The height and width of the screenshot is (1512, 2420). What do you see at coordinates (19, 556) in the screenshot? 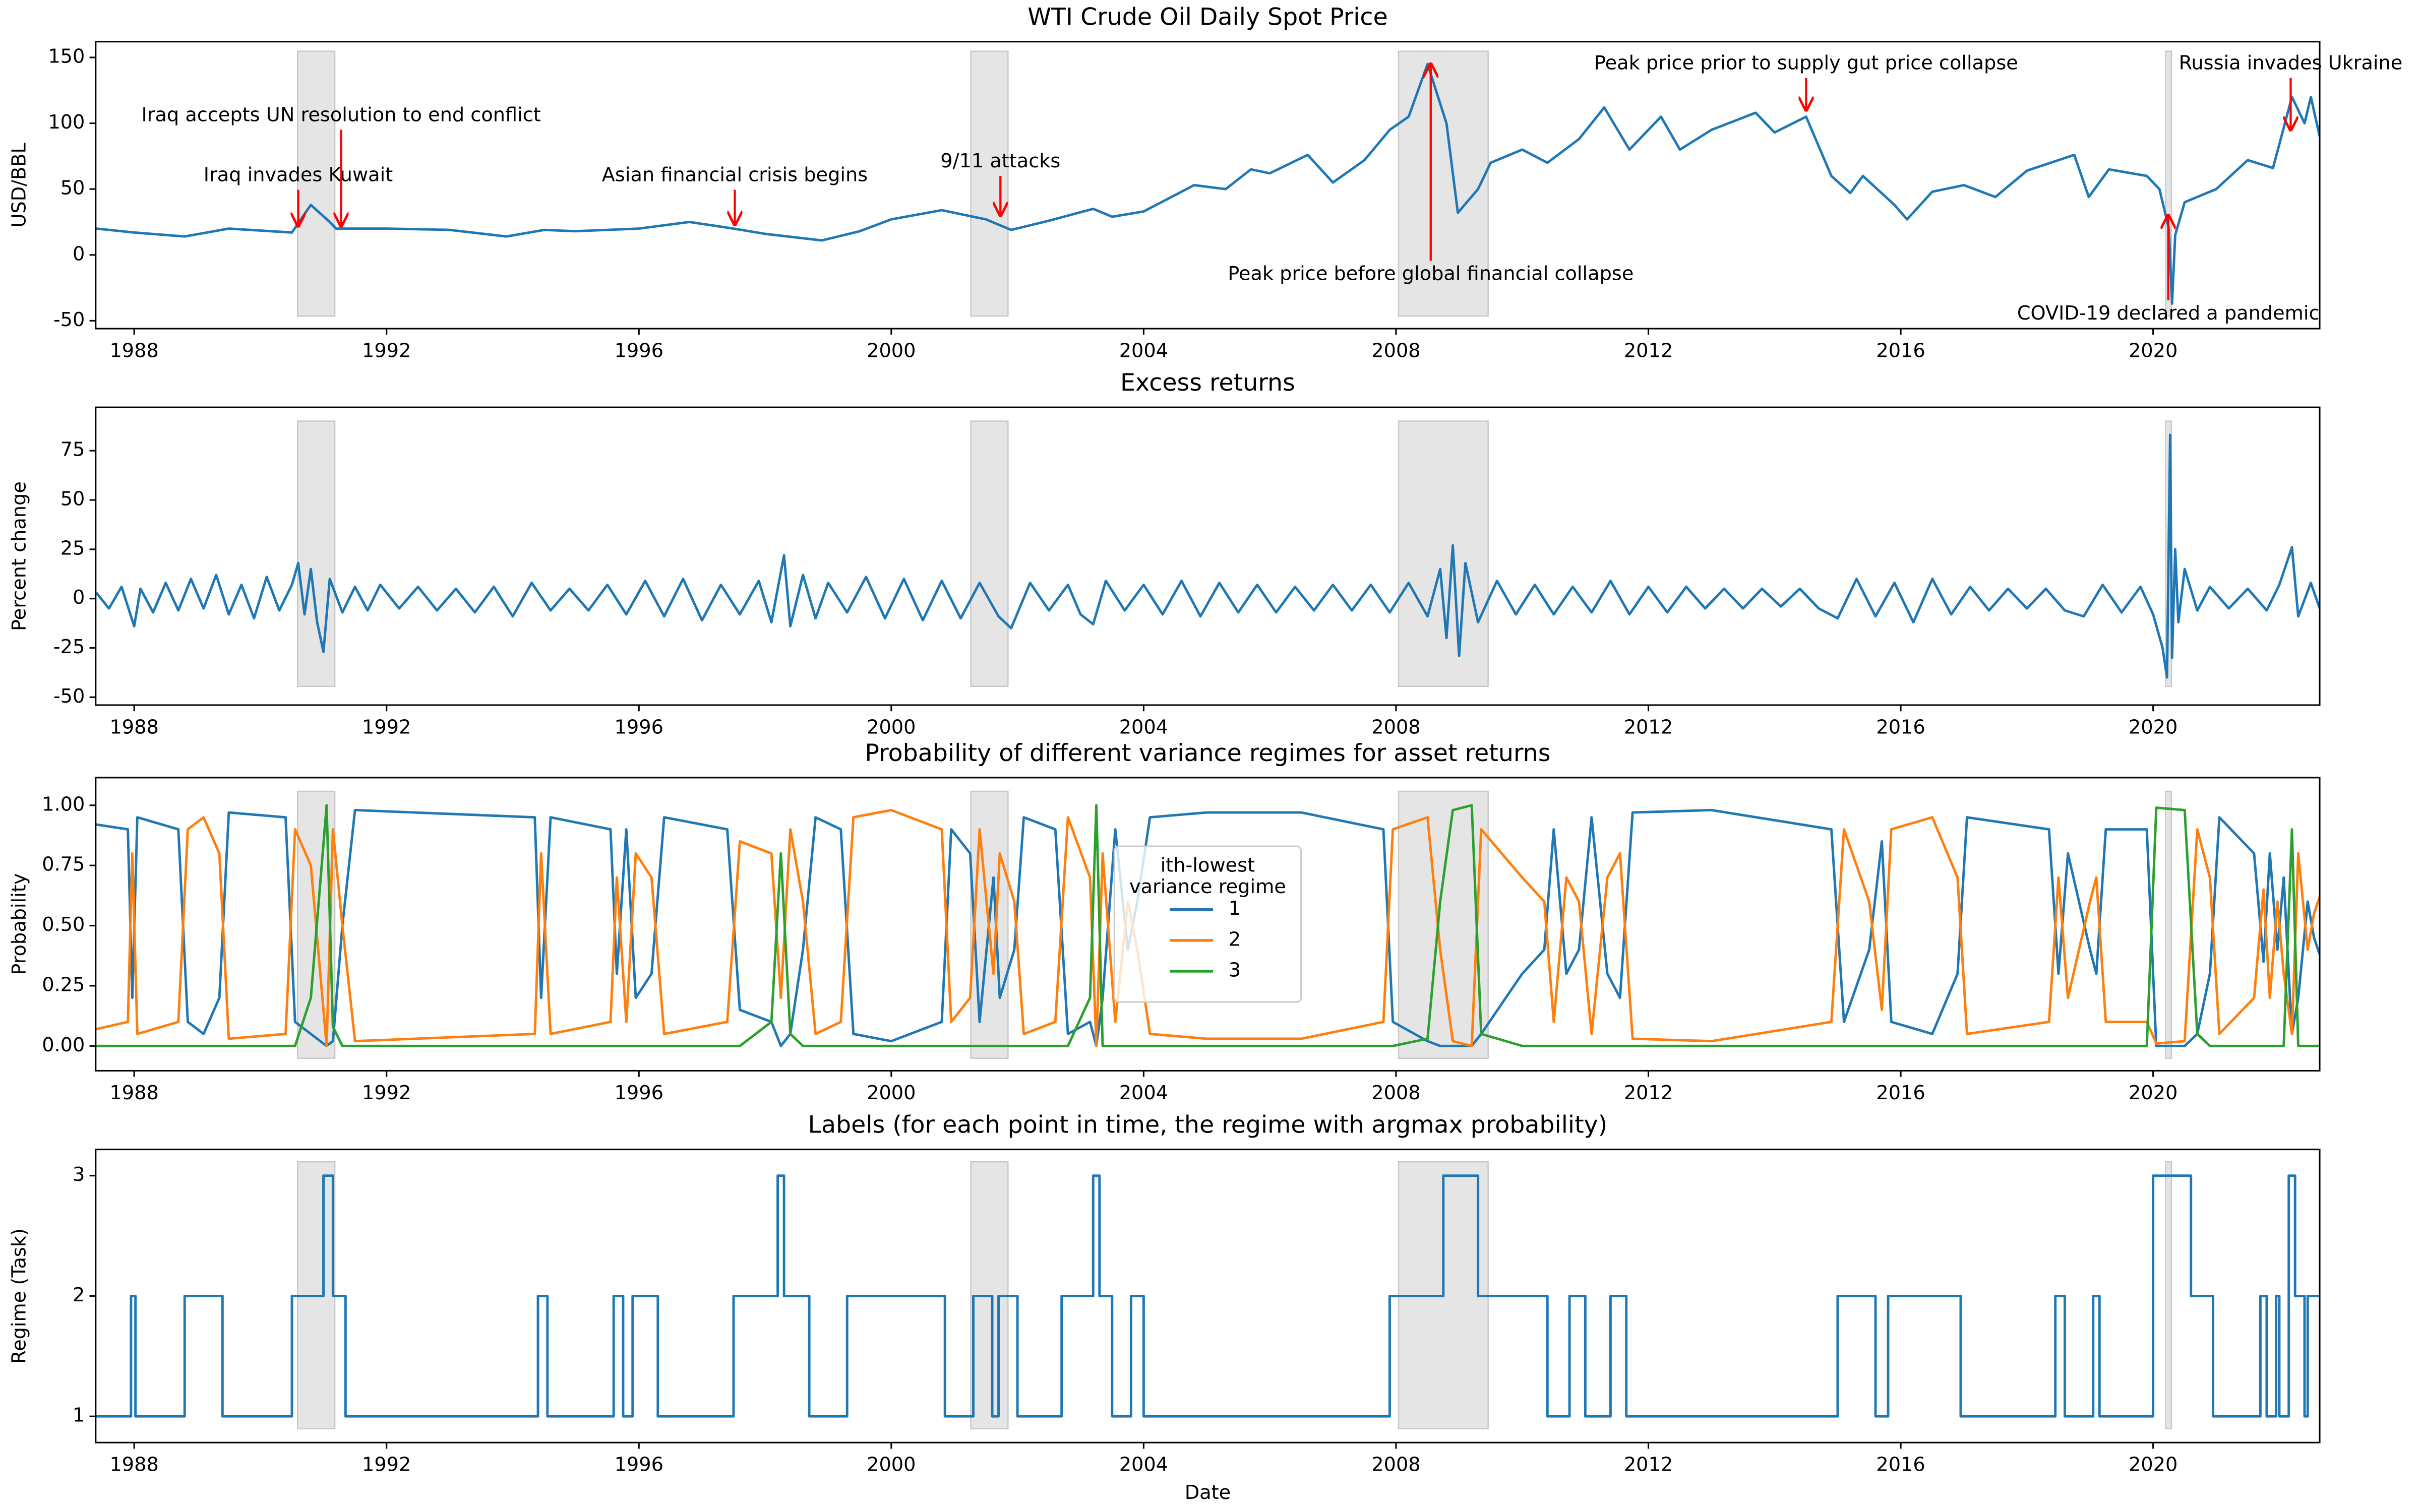
I see `y-axis-label: Percent change` at bounding box center [19, 556].